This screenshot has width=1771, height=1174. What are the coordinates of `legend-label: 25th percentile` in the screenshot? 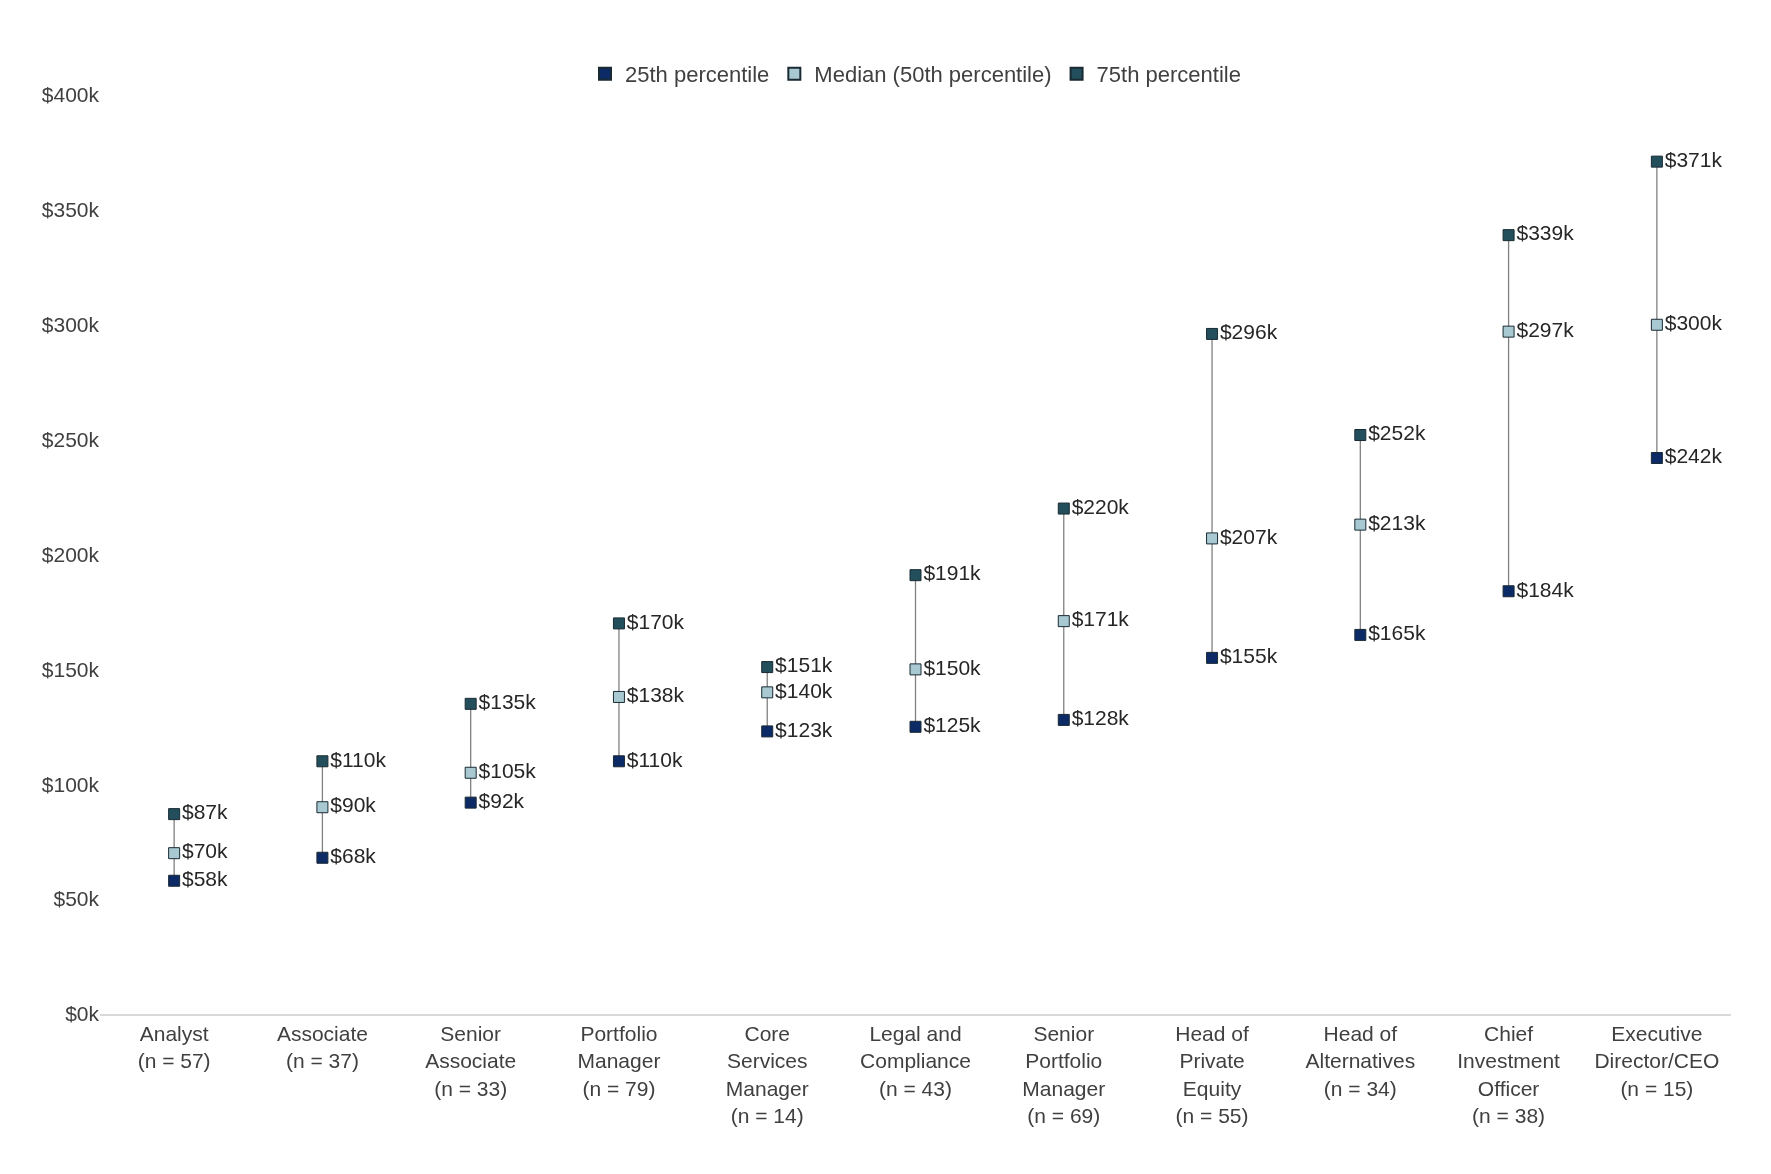 It's located at (697, 75).